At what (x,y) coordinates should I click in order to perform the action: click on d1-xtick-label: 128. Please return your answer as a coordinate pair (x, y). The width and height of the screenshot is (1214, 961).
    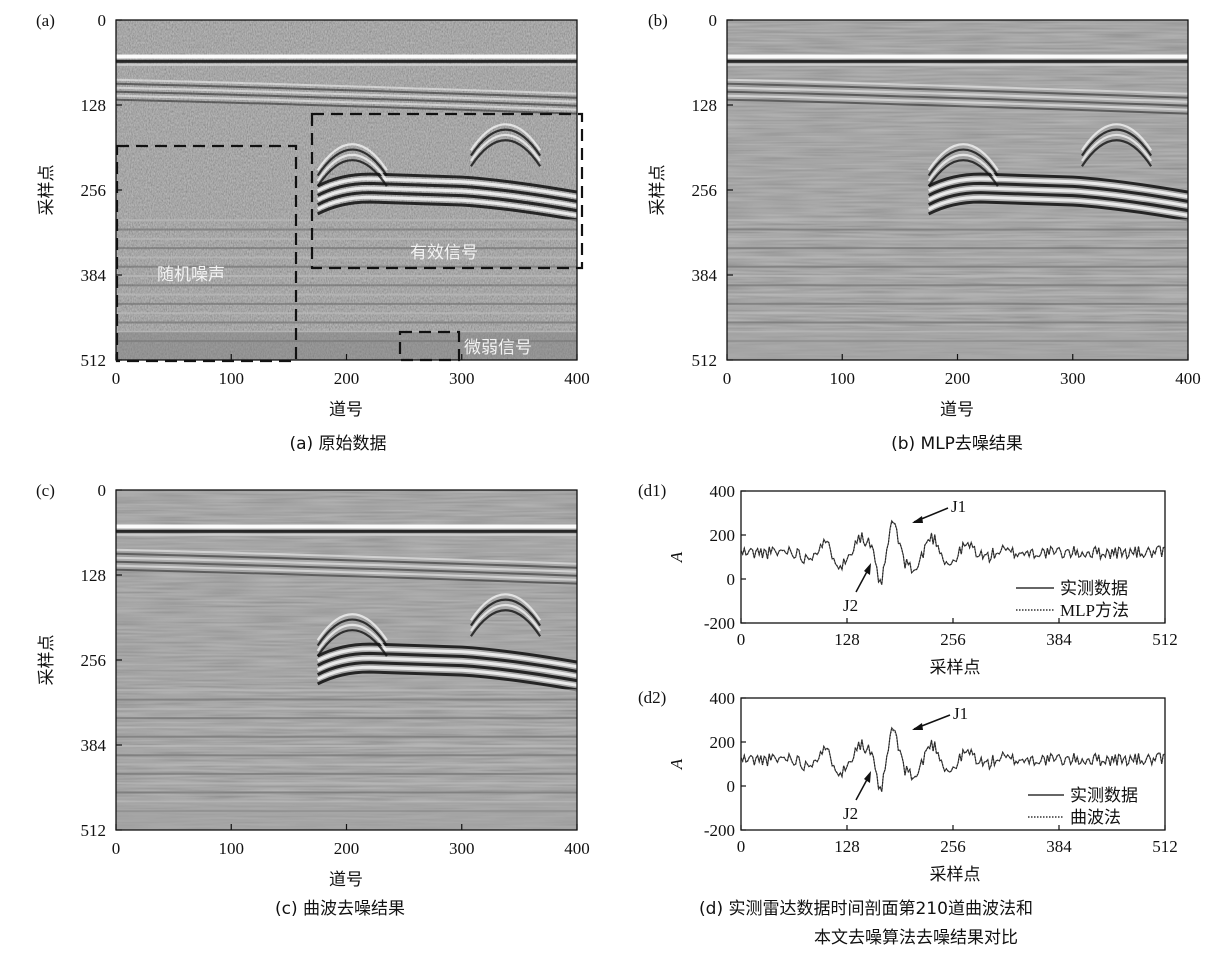
    Looking at the image, I should click on (847, 639).